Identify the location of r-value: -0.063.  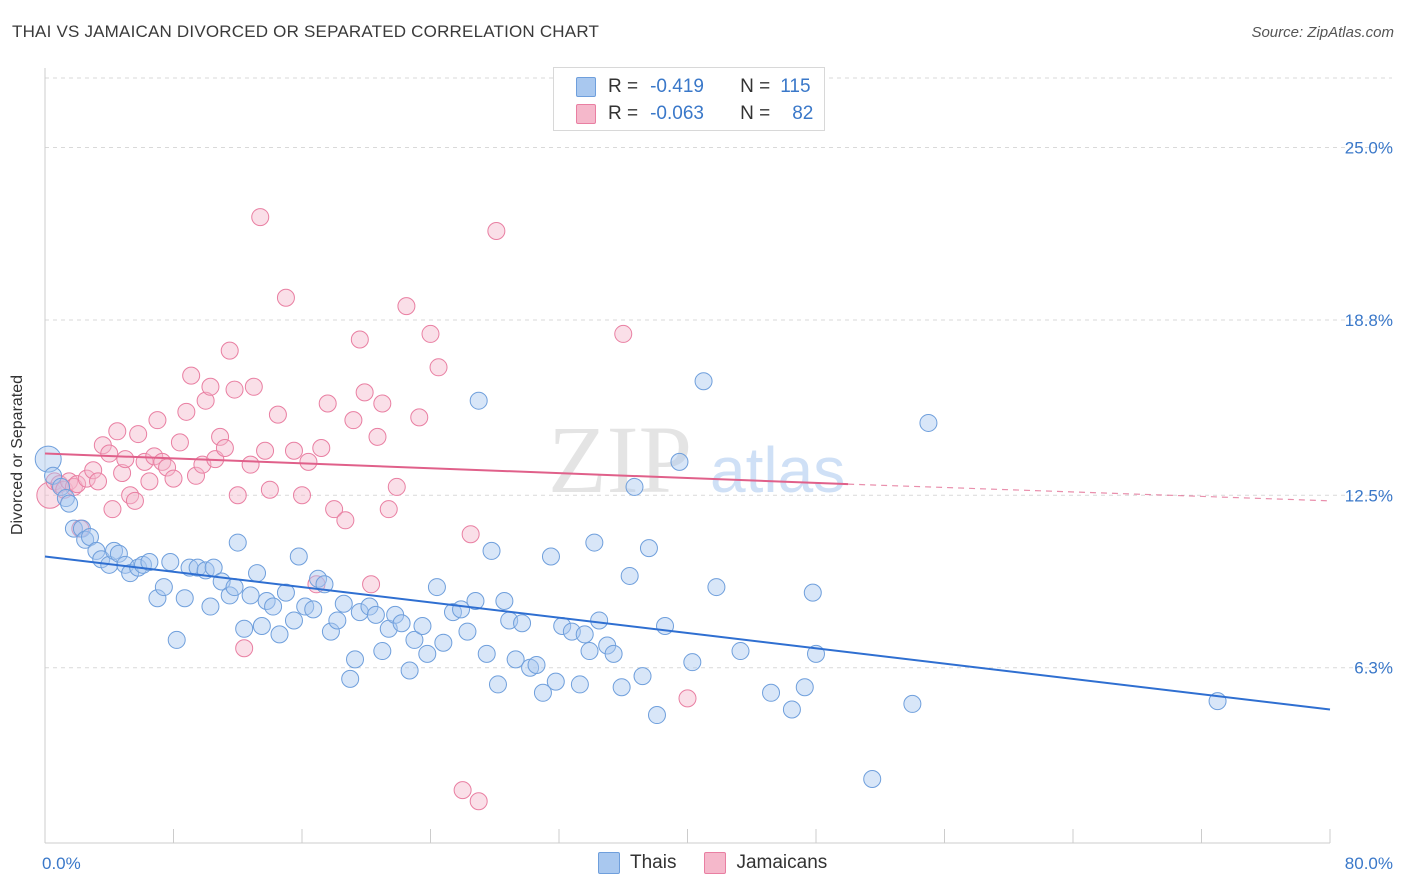
(677, 113).